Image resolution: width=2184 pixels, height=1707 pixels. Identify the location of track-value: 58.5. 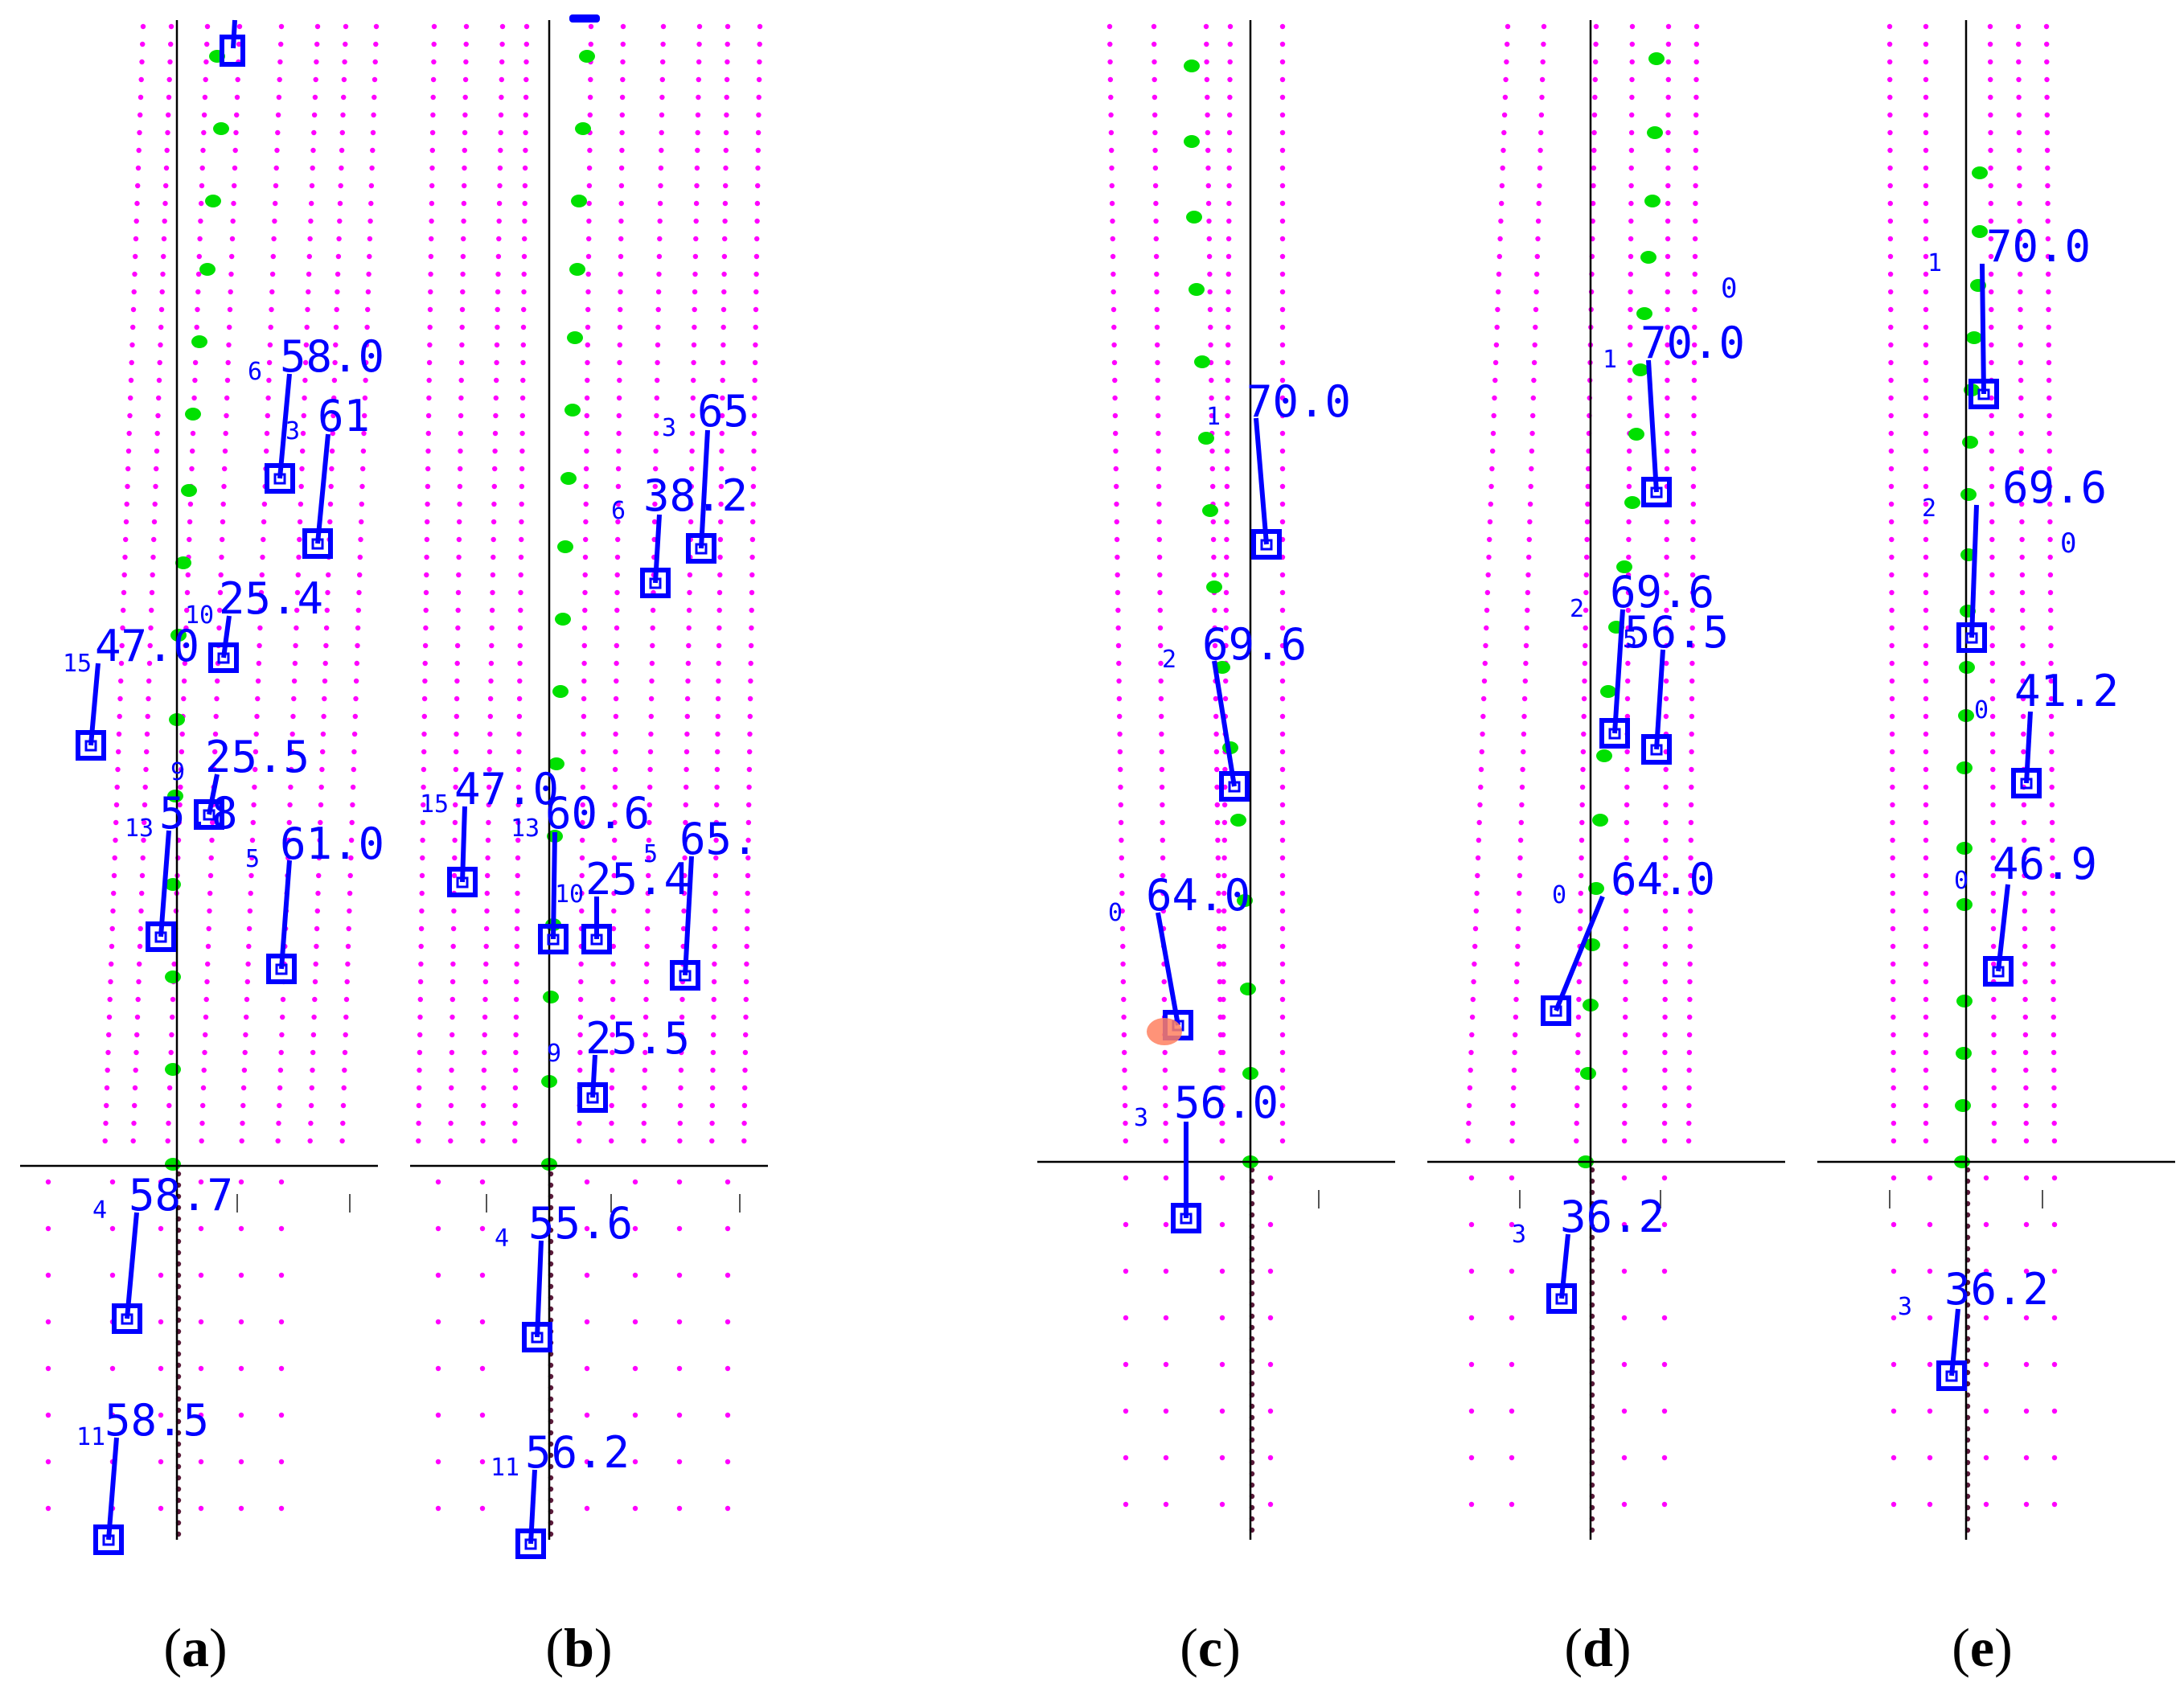
(157, 1420).